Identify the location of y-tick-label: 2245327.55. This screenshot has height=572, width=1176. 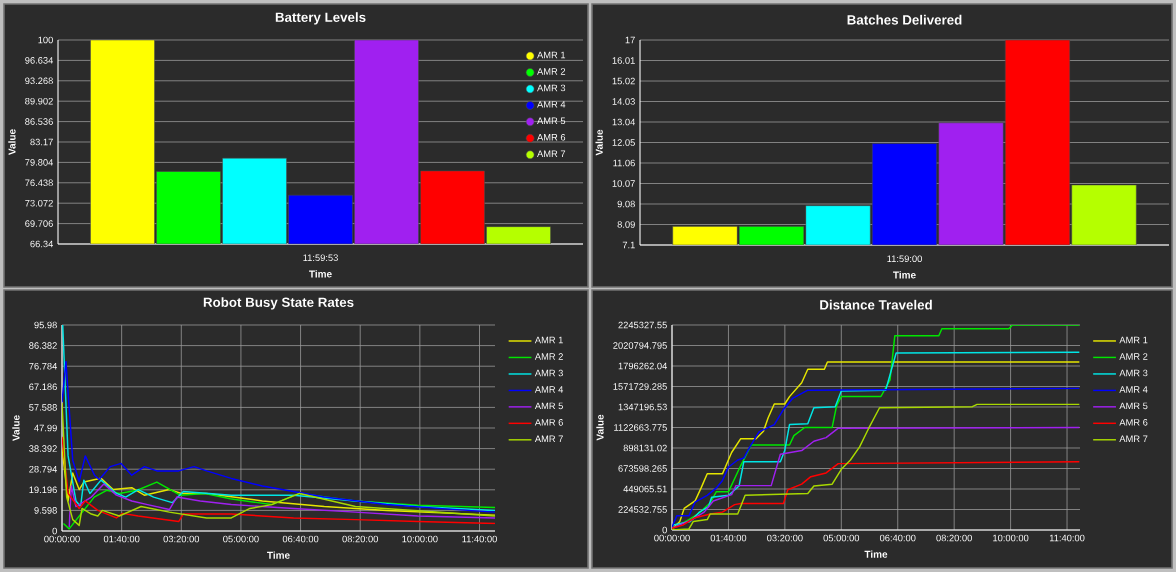
(642, 325).